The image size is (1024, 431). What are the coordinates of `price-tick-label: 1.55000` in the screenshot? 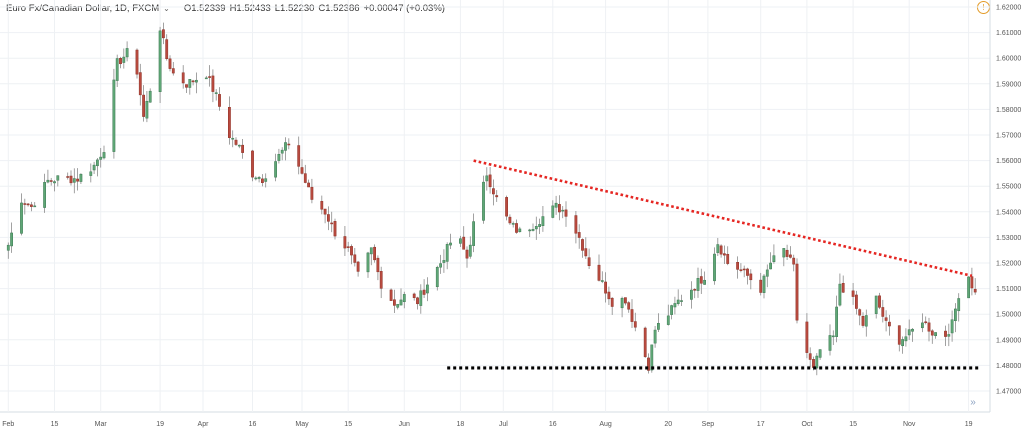 It's located at (1008, 187).